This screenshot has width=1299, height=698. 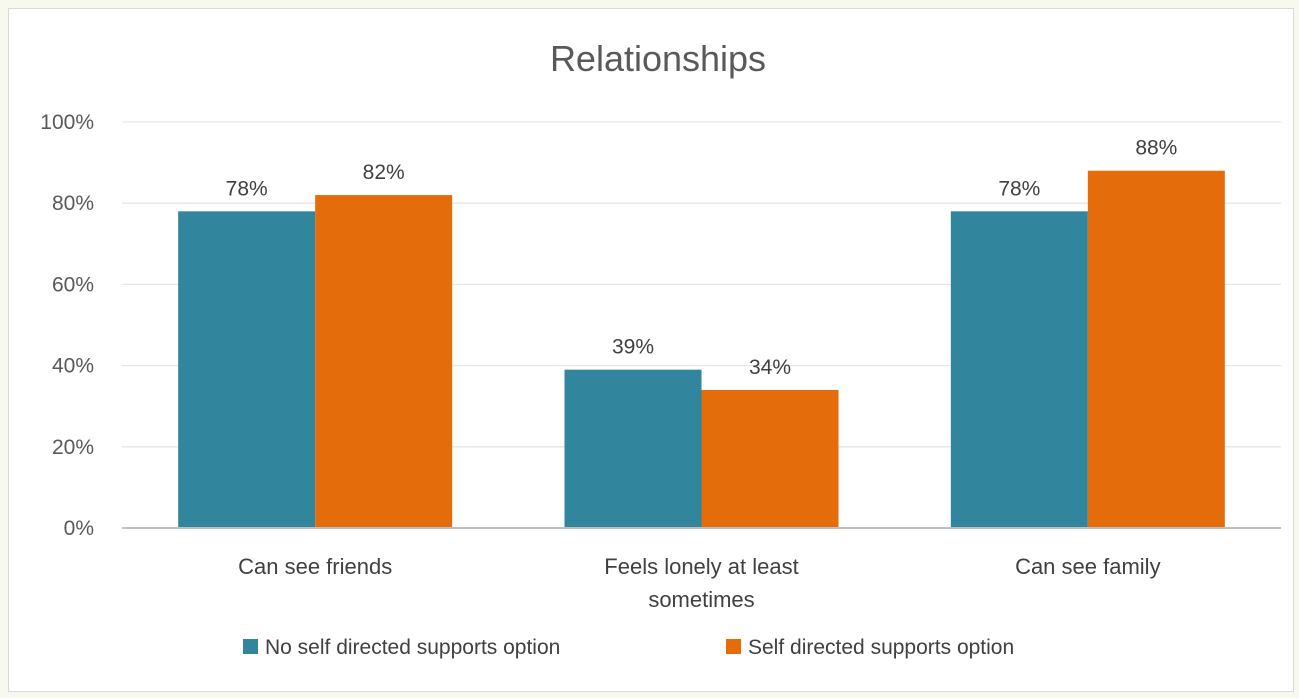 What do you see at coordinates (701, 599) in the screenshot?
I see `category-label: sometimes` at bounding box center [701, 599].